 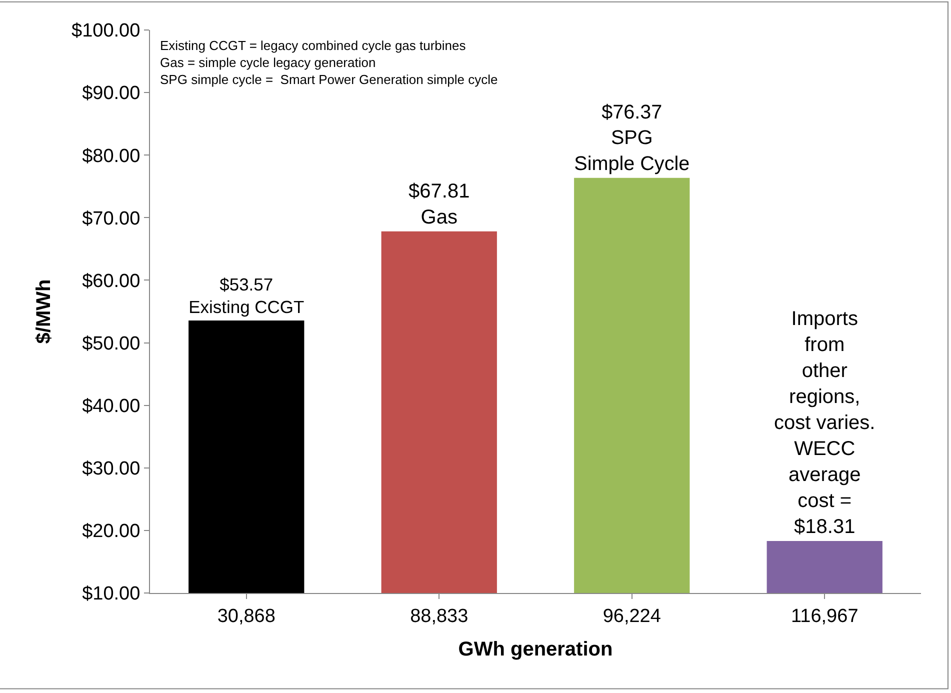 I want to click on y-tick-label: $70.00, so click(x=111, y=219).